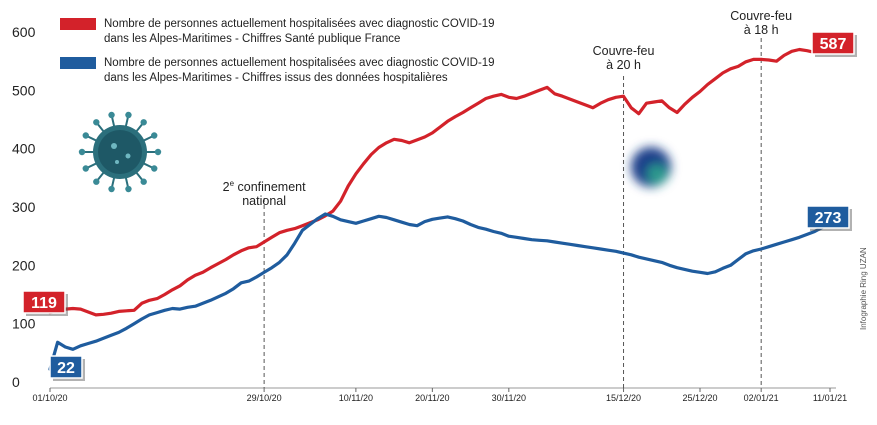 Image resolution: width=877 pixels, height=425 pixels. Describe the element at coordinates (432, 398) in the screenshot. I see `x-tick-label: 20/11/20` at that location.